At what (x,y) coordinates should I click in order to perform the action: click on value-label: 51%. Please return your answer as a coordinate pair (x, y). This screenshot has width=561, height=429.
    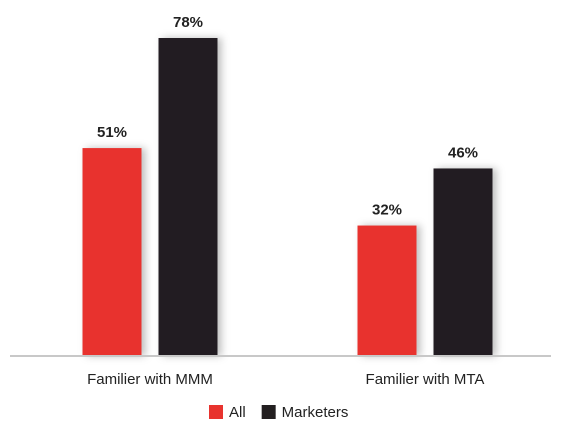
    Looking at the image, I should click on (112, 132).